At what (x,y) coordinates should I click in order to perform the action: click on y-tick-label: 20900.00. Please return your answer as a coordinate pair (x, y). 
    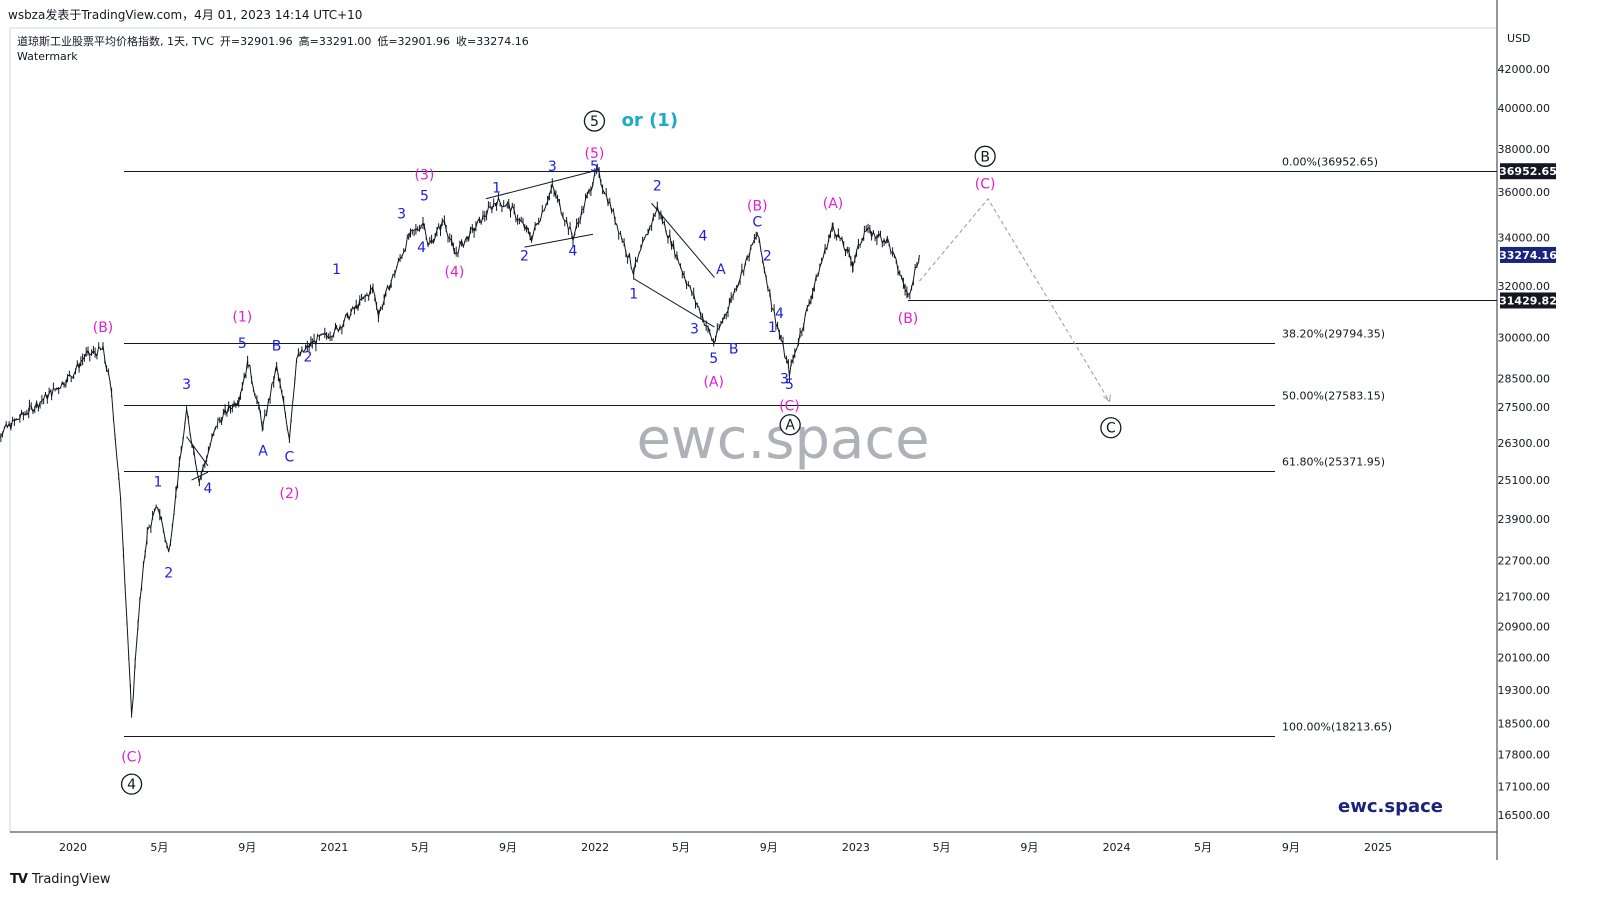
    Looking at the image, I should click on (1524, 626).